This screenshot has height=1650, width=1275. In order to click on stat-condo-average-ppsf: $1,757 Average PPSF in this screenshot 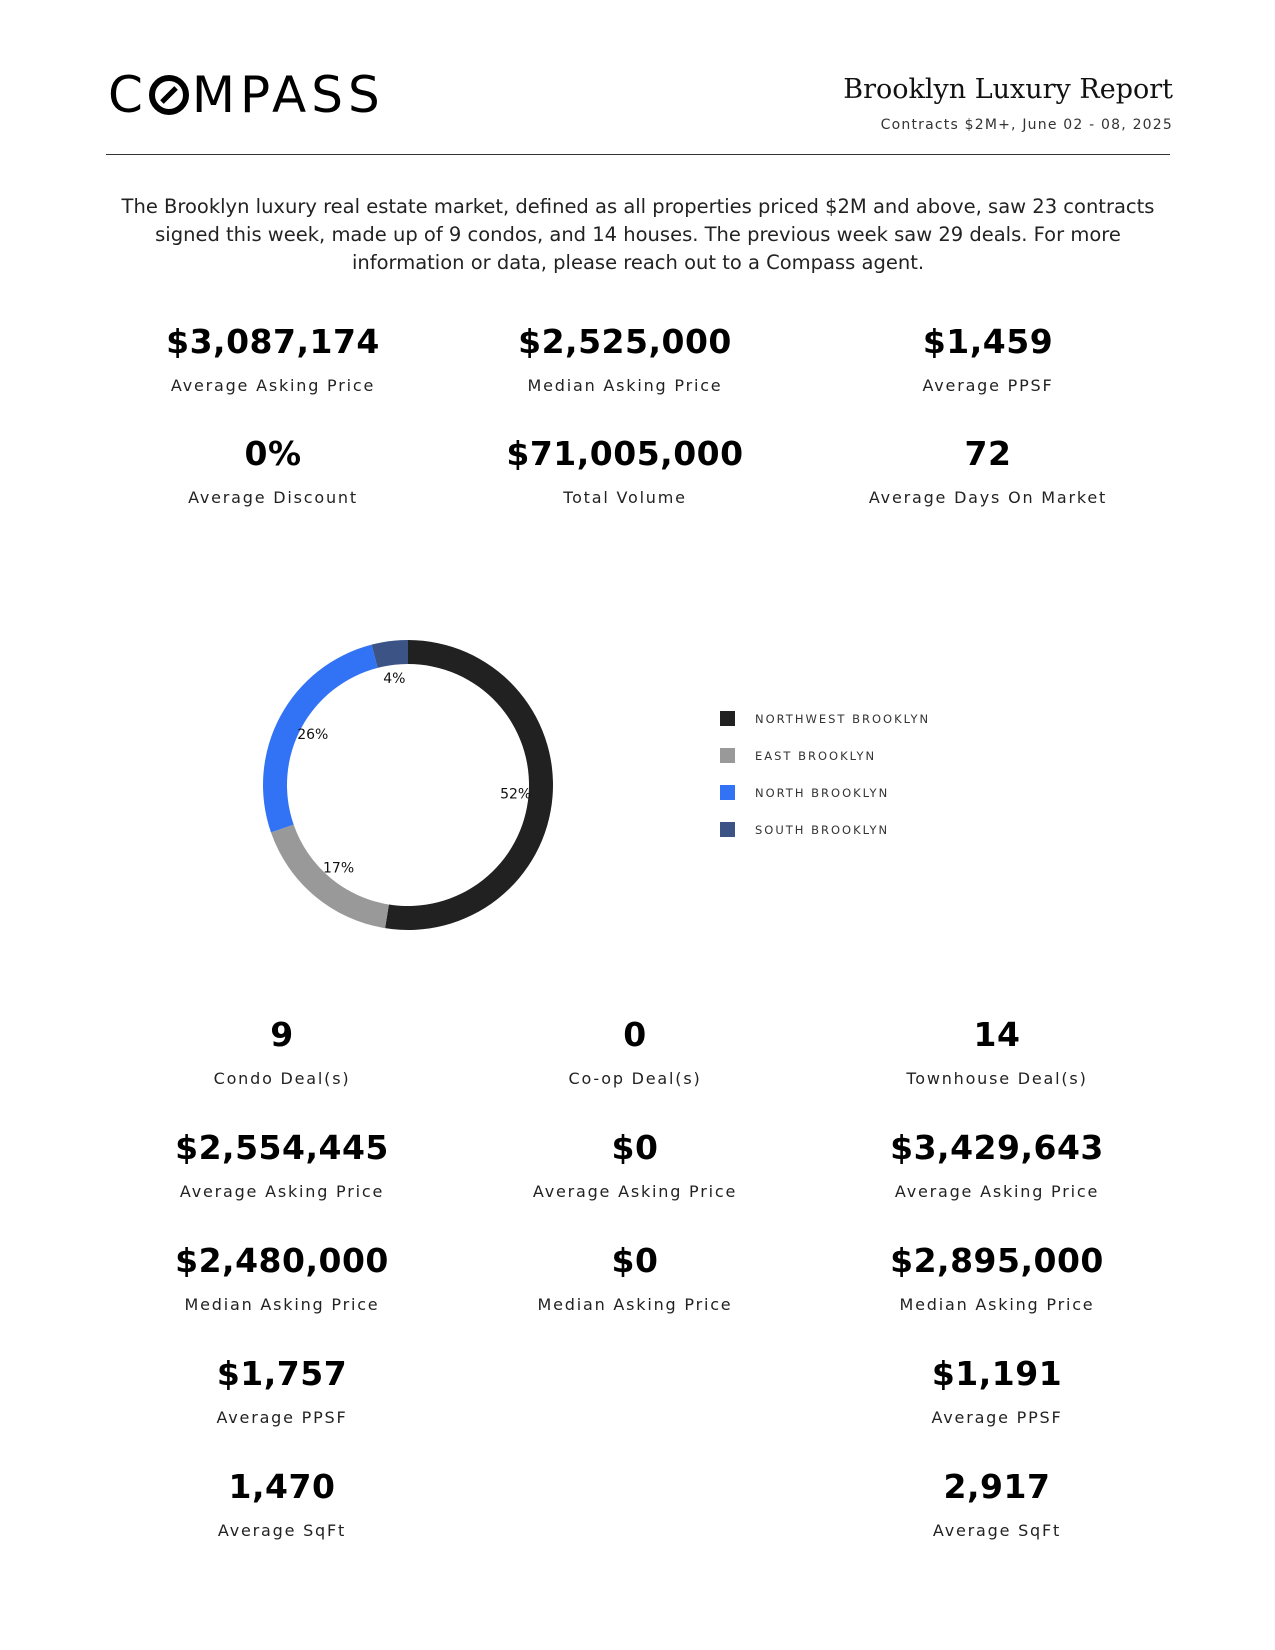, I will do `click(282, 1391)`.